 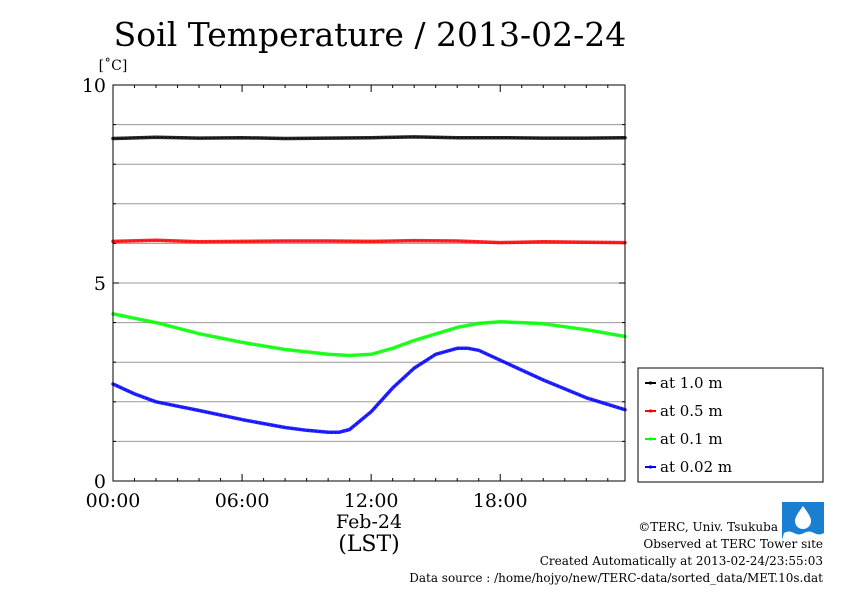 I want to click on x-tick-label: 12:00, so click(x=371, y=501).